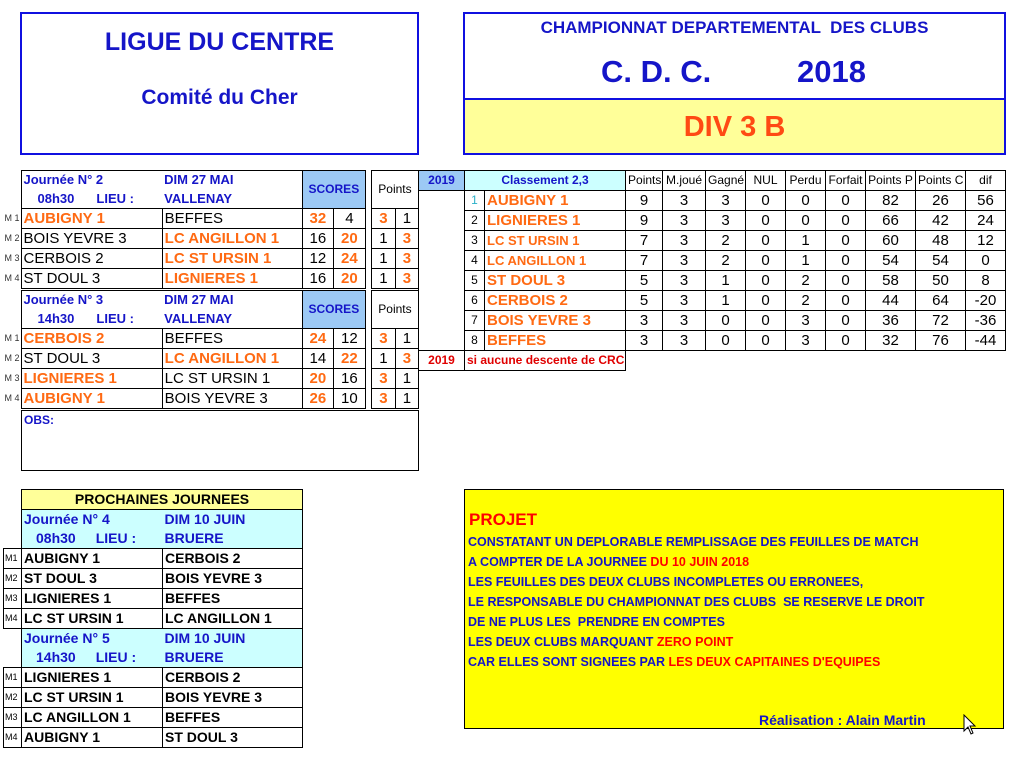 The image size is (1012, 764). What do you see at coordinates (317, 398) in the screenshot?
I see `score-home: 26` at bounding box center [317, 398].